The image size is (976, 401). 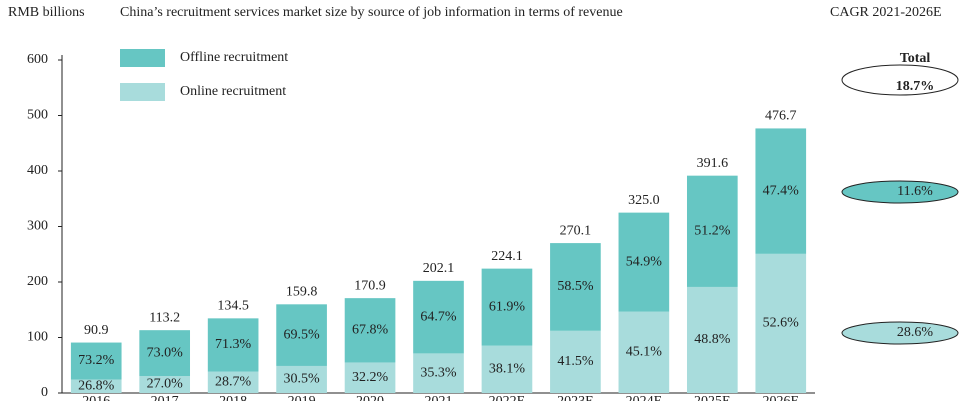 I want to click on segment-label: 28.7%, so click(x=233, y=382).